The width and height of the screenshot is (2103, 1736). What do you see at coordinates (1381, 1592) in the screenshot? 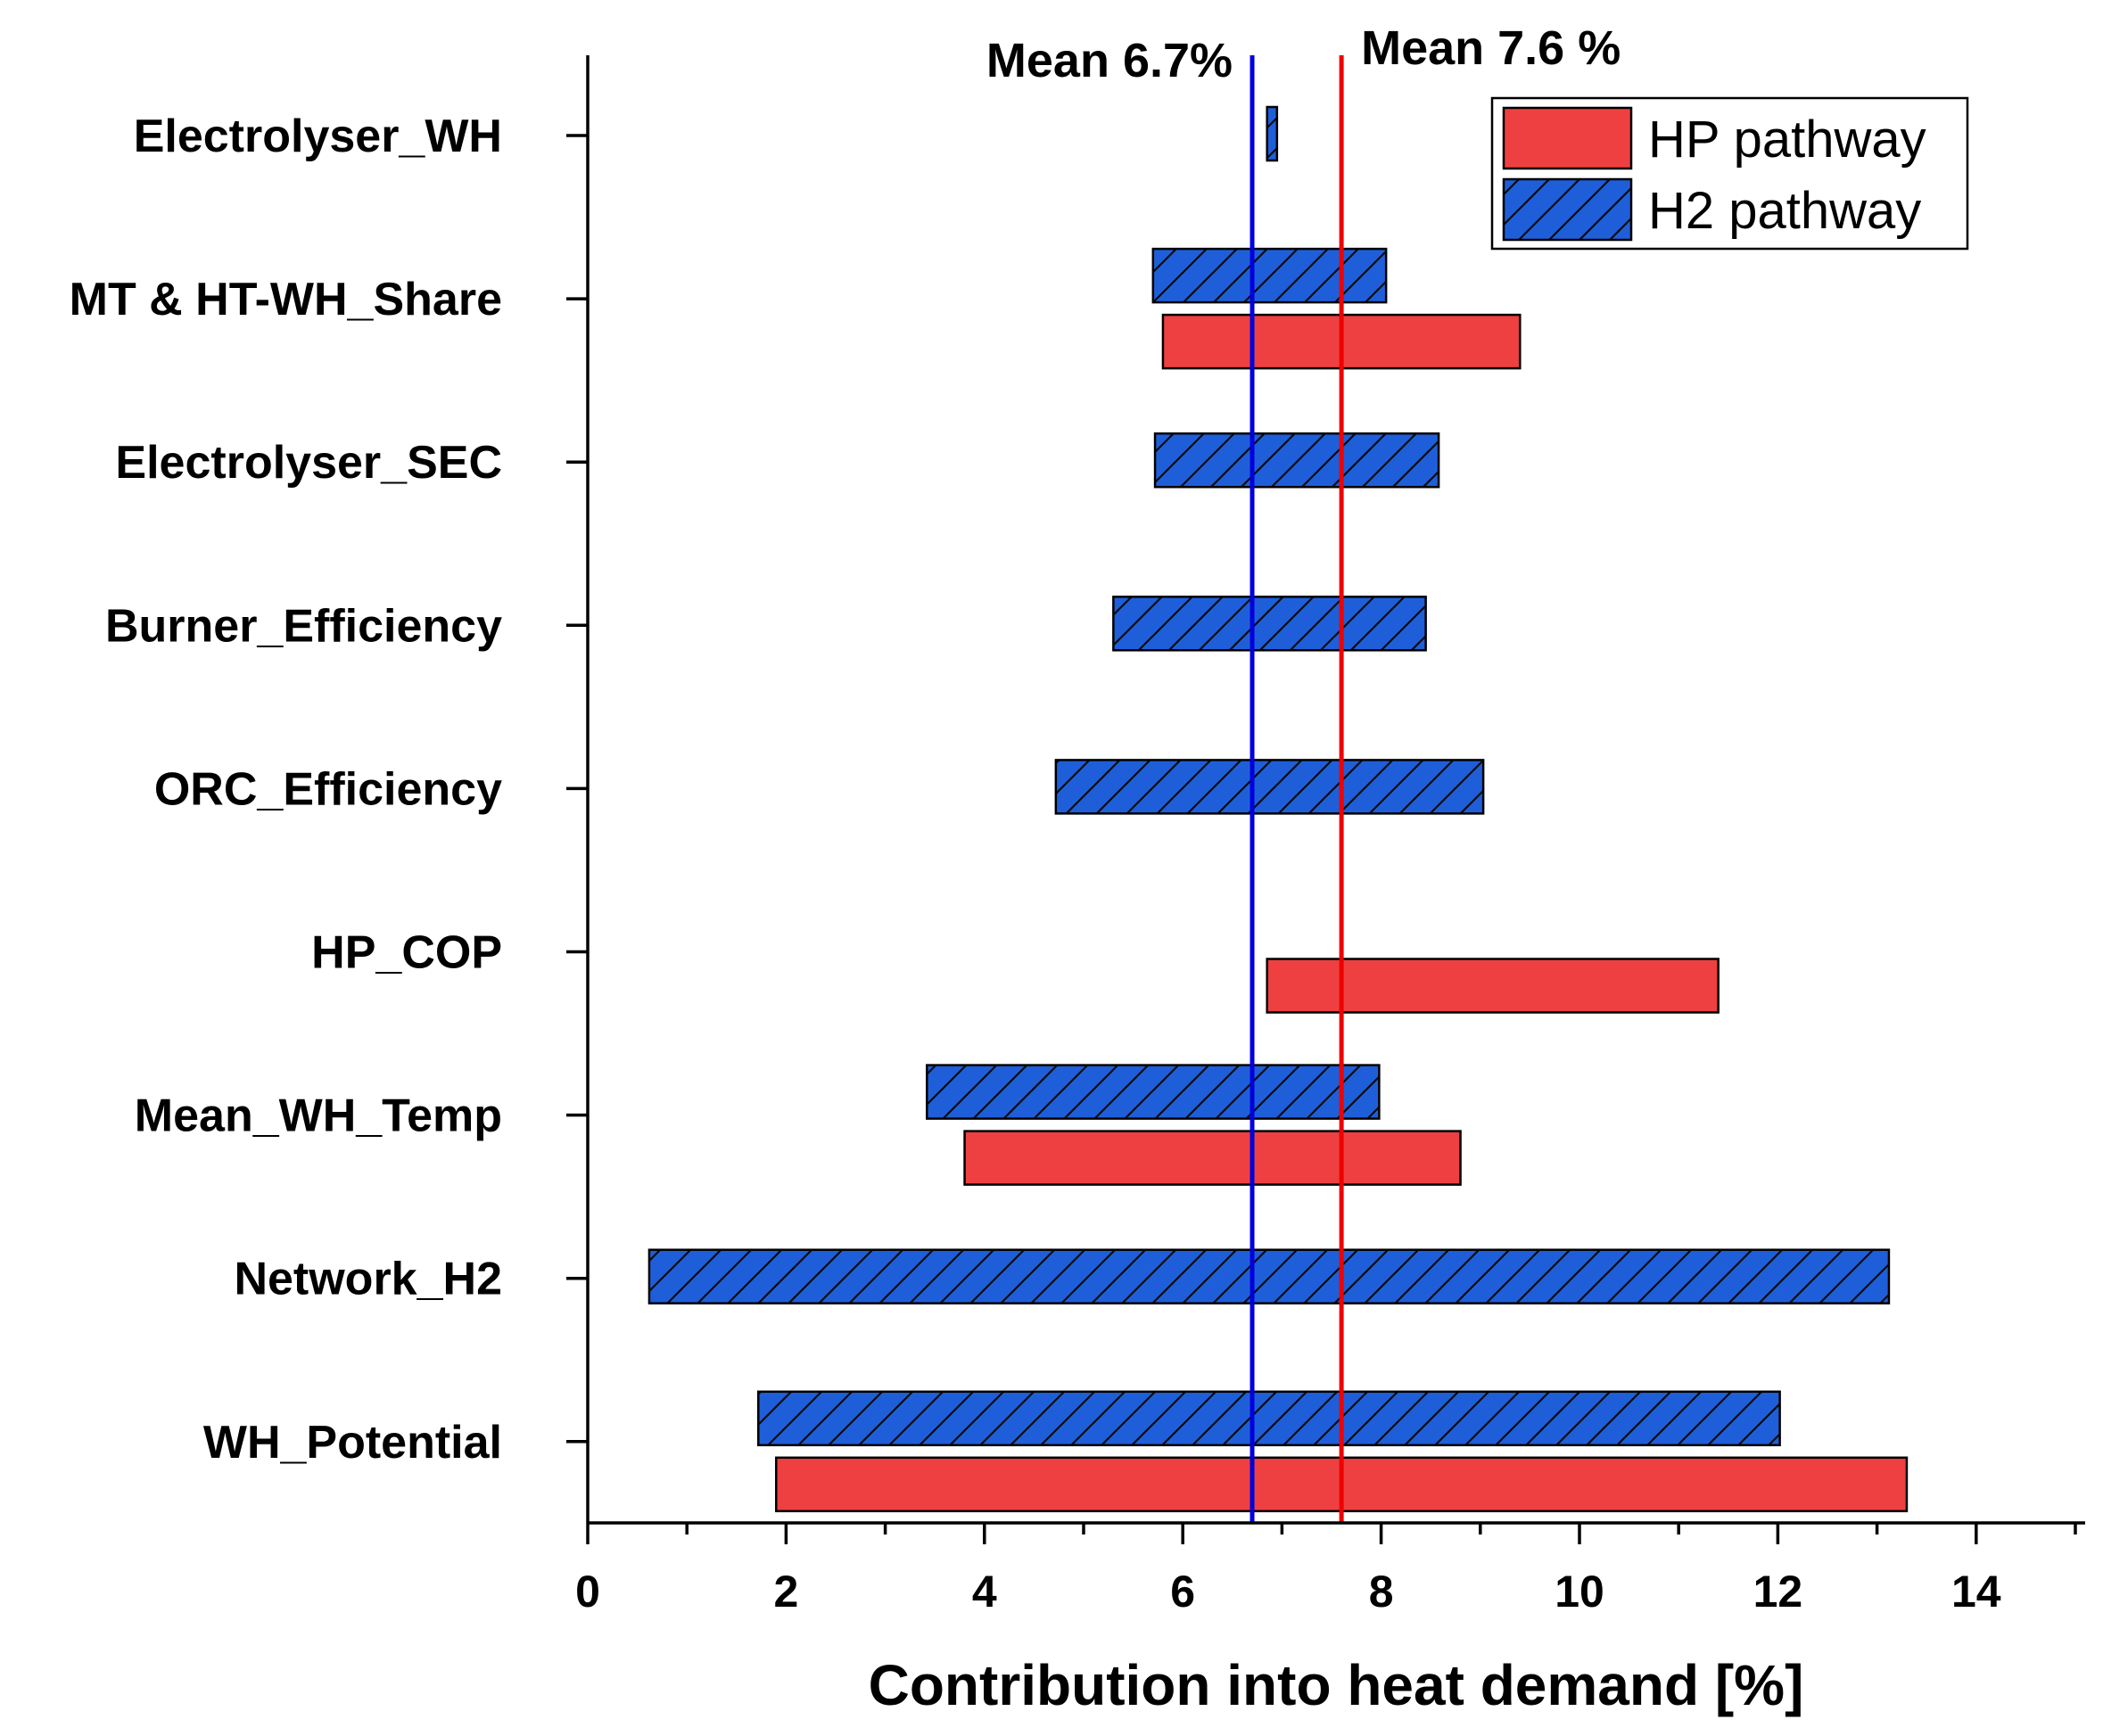
I see `x-tick-label: 8` at bounding box center [1381, 1592].